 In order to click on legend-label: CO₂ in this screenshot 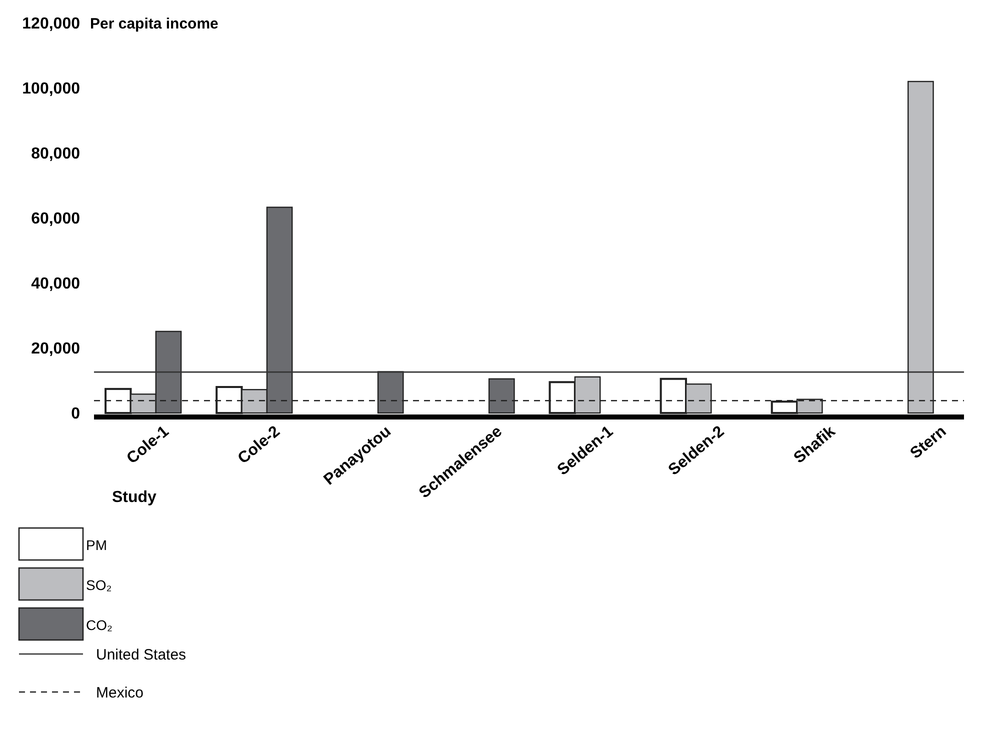, I will do `click(99, 625)`.